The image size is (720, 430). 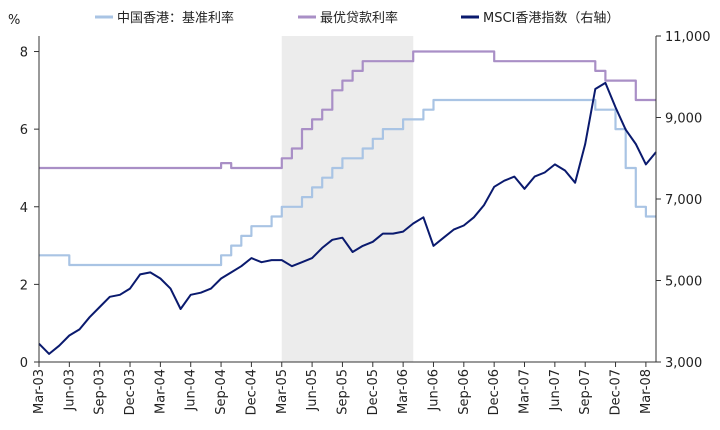 I want to click on x-axis-tick-label: Jun-05, so click(x=312, y=390).